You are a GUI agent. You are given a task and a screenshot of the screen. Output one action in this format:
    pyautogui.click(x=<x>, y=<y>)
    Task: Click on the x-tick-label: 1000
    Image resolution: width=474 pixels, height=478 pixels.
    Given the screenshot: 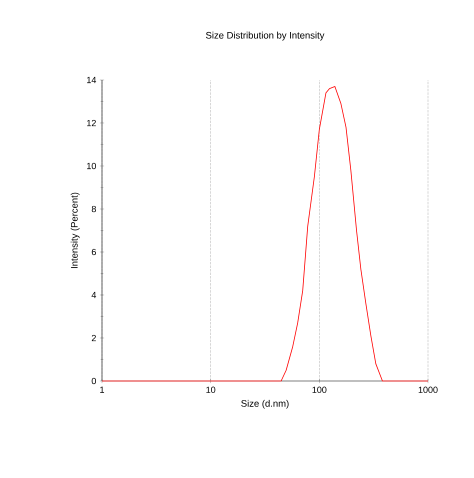 What is the action you would take?
    pyautogui.click(x=428, y=389)
    